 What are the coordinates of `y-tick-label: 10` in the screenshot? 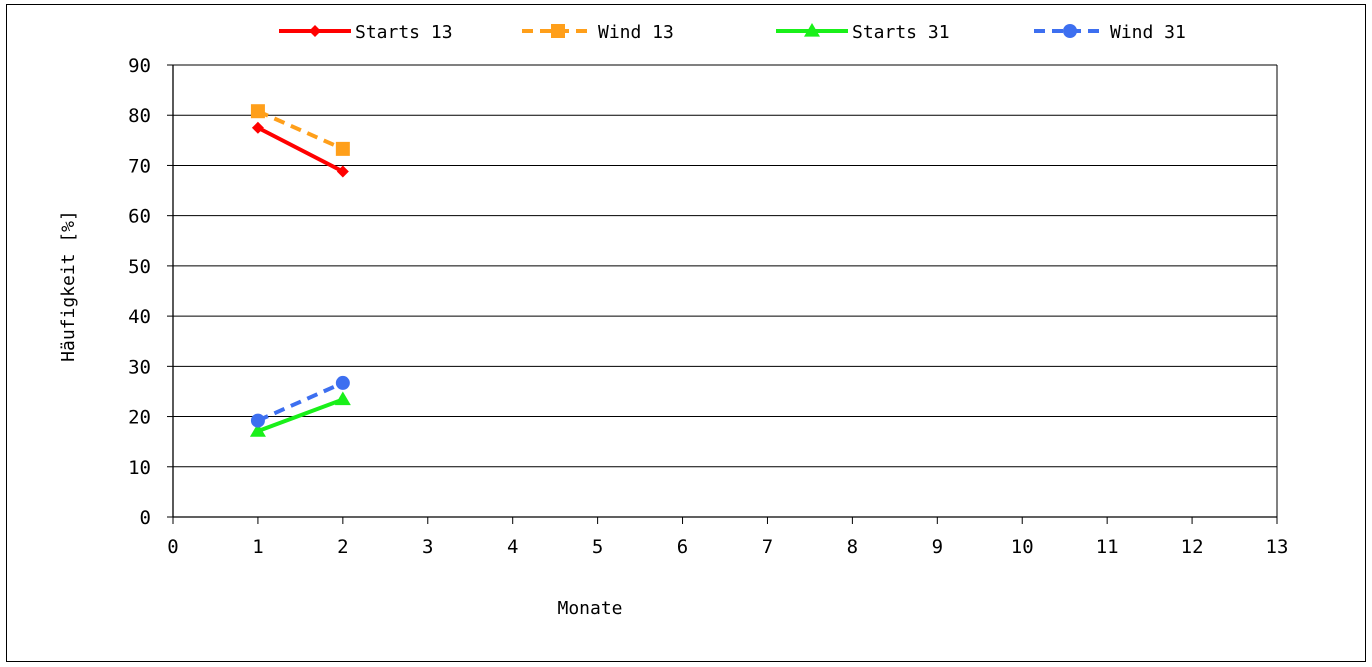 It's located at (139, 468).